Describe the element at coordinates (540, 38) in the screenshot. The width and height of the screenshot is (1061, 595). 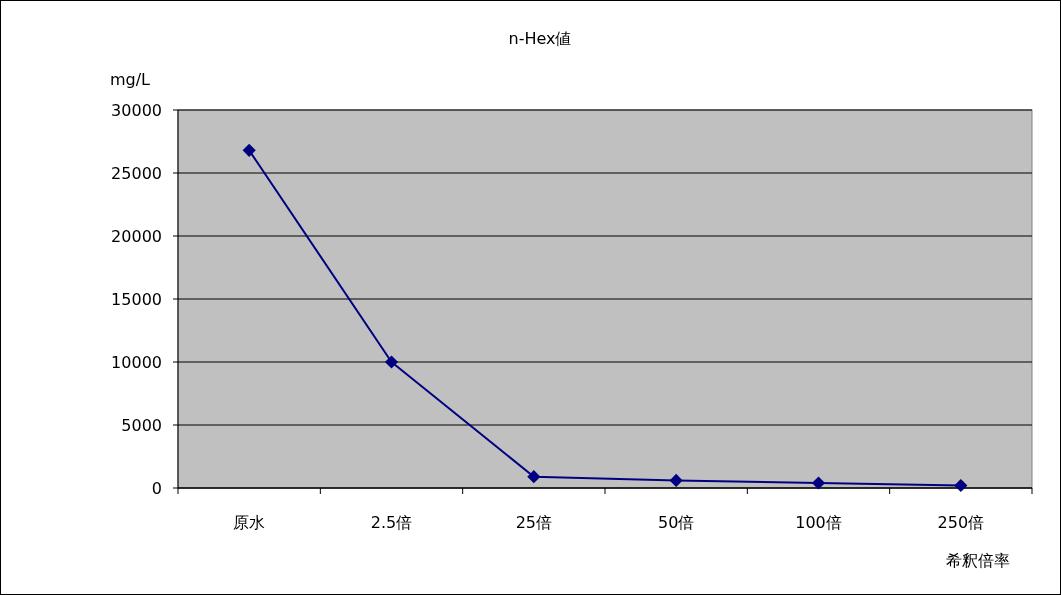
I see `chart-title: n-Hex値` at that location.